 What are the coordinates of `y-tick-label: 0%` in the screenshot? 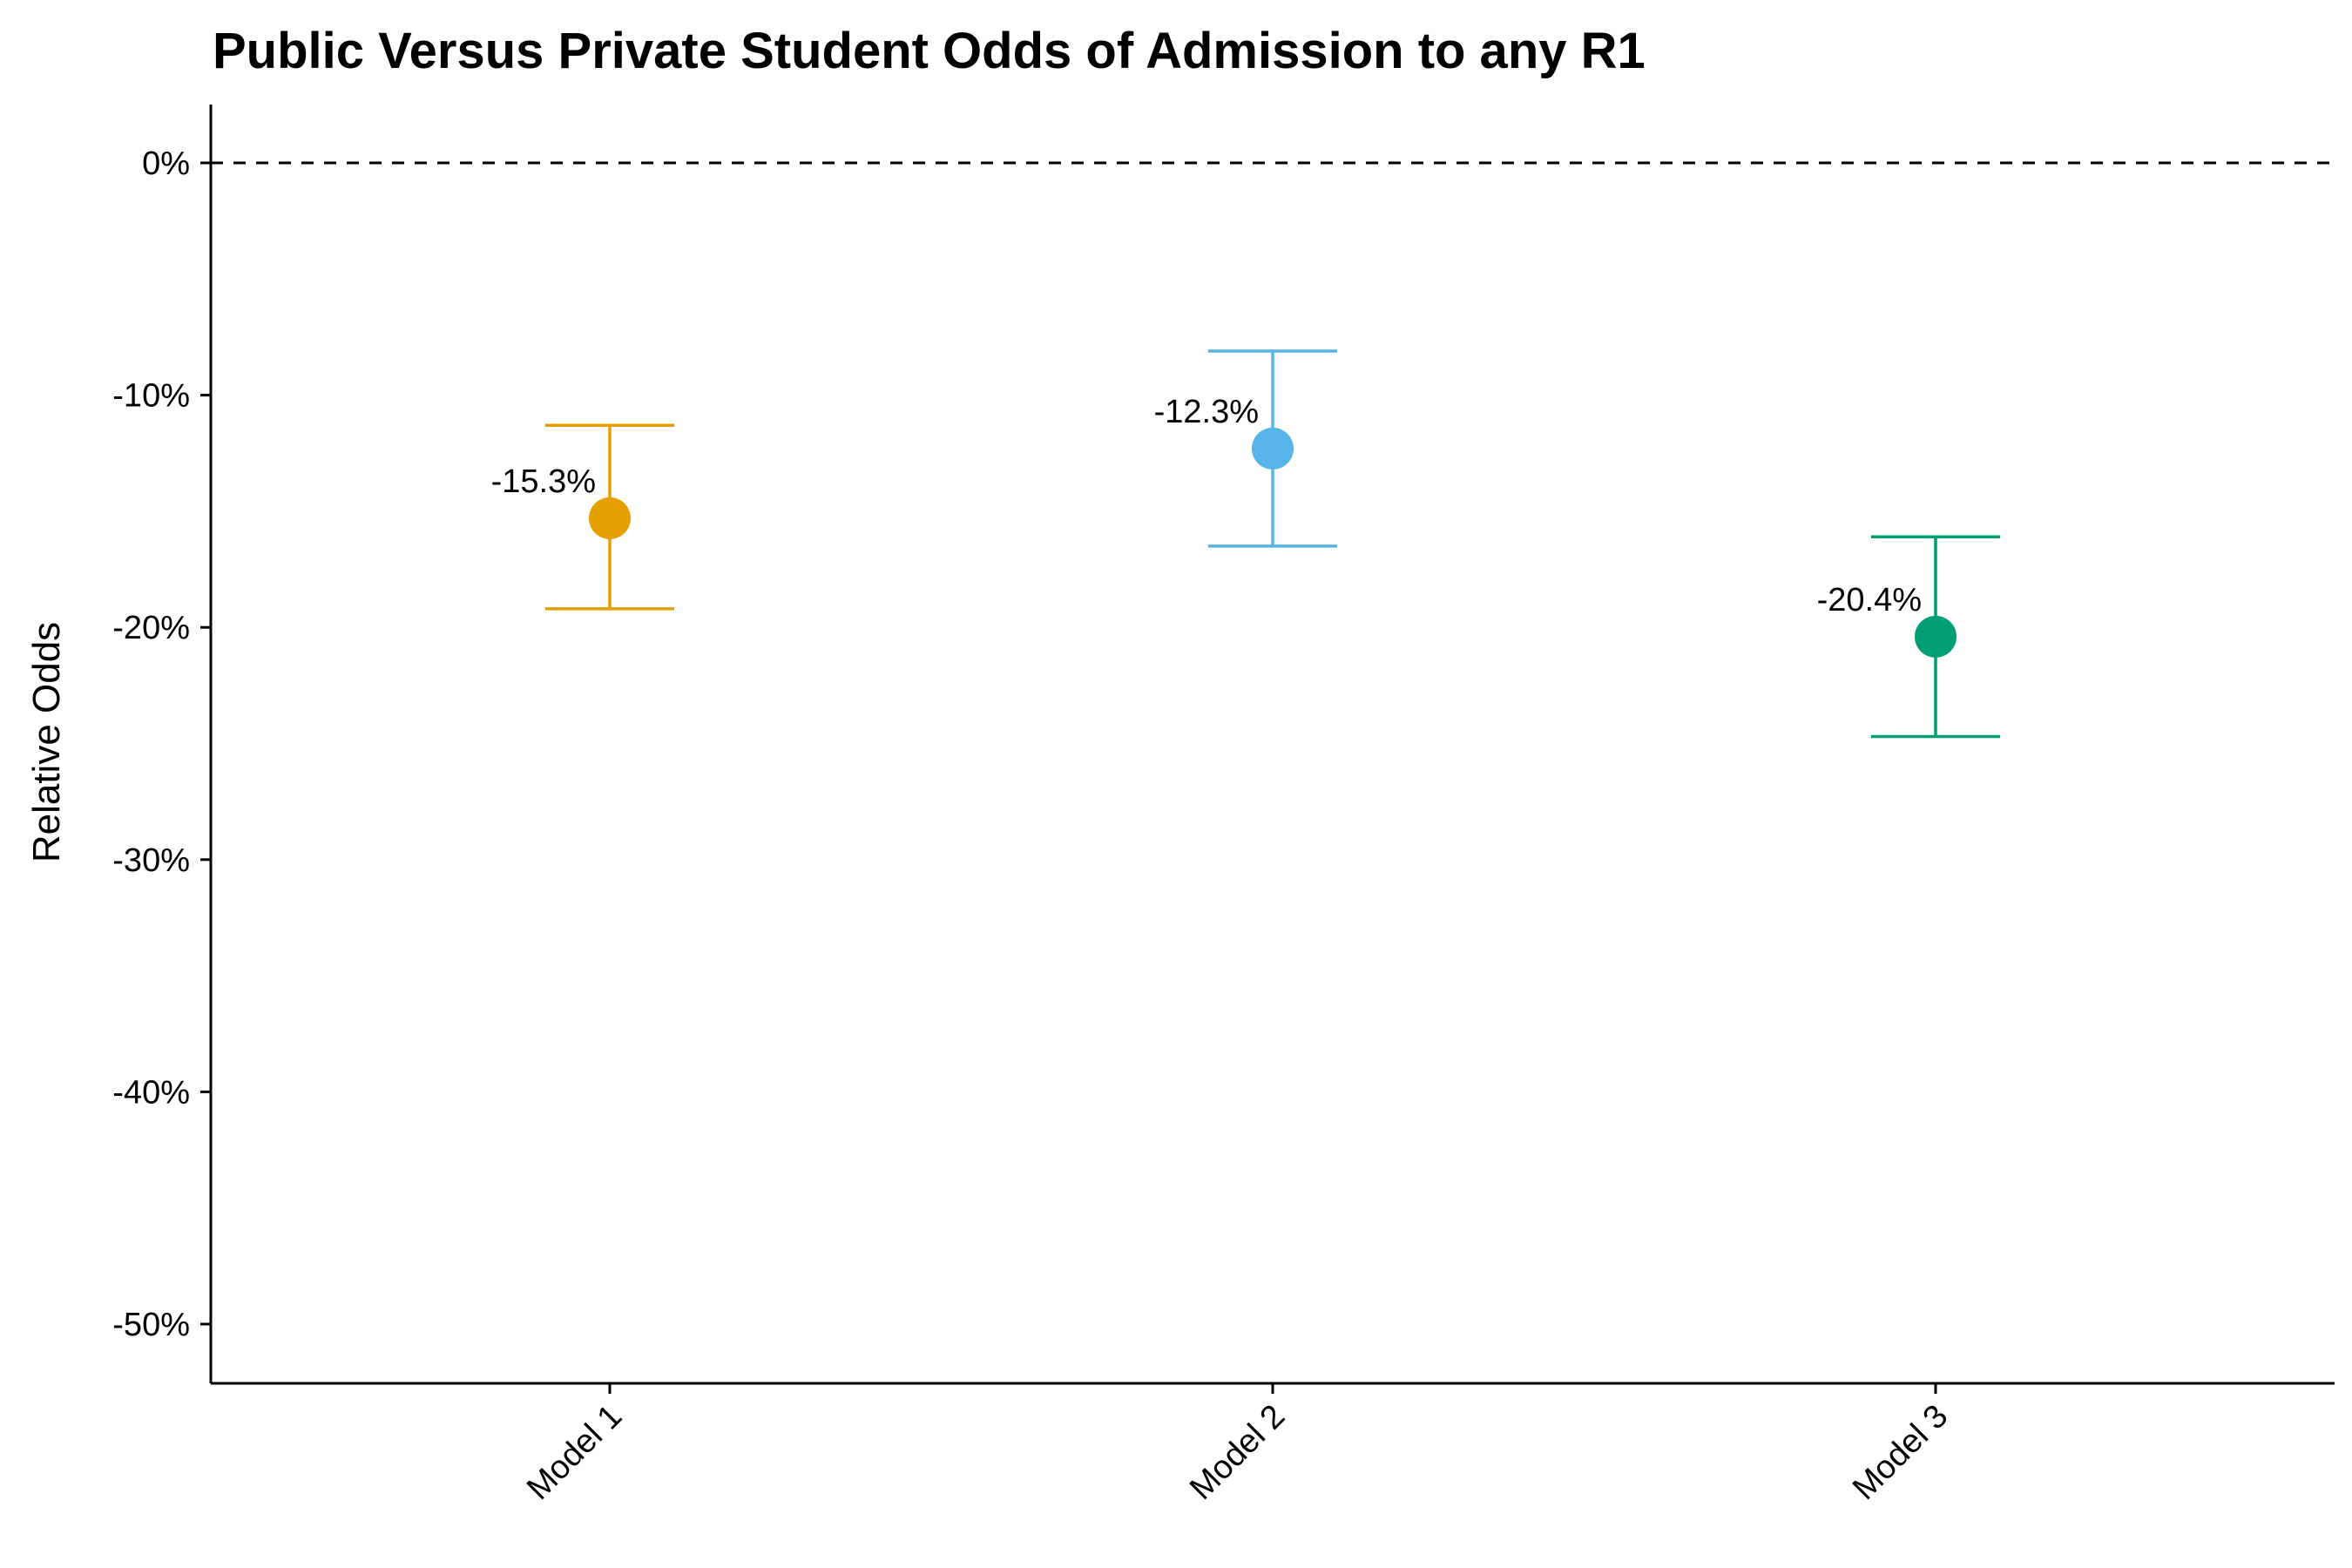 It's located at (166, 163).